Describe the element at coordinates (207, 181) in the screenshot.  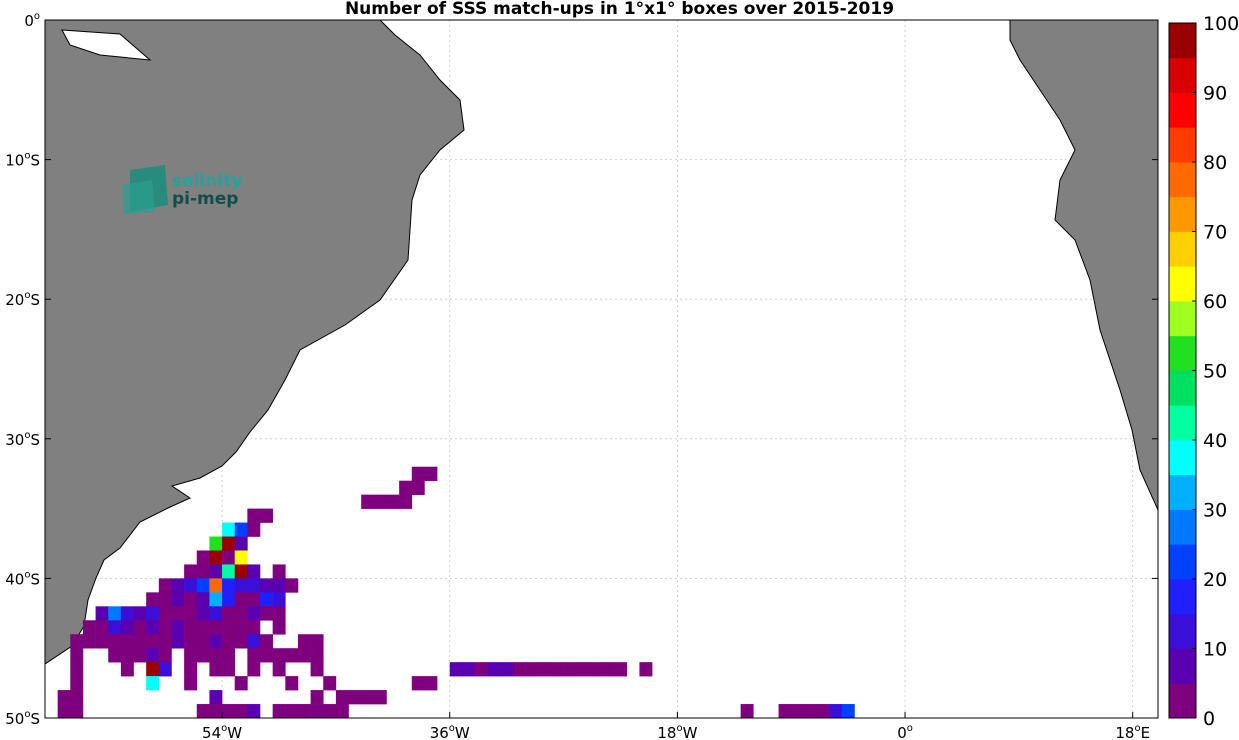
I see `logo-text-salinity: salinity` at that location.